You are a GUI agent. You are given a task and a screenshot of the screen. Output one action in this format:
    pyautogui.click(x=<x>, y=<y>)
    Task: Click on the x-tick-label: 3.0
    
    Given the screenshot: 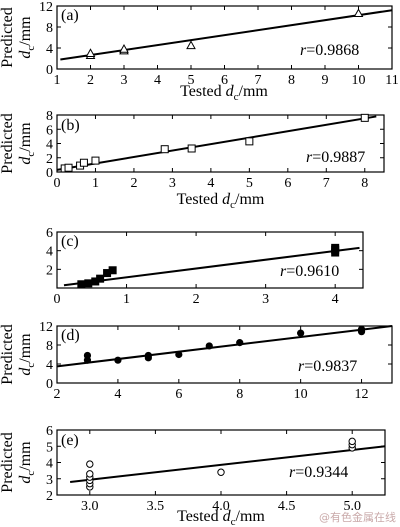 What is the action you would take?
    pyautogui.click(x=90, y=506)
    